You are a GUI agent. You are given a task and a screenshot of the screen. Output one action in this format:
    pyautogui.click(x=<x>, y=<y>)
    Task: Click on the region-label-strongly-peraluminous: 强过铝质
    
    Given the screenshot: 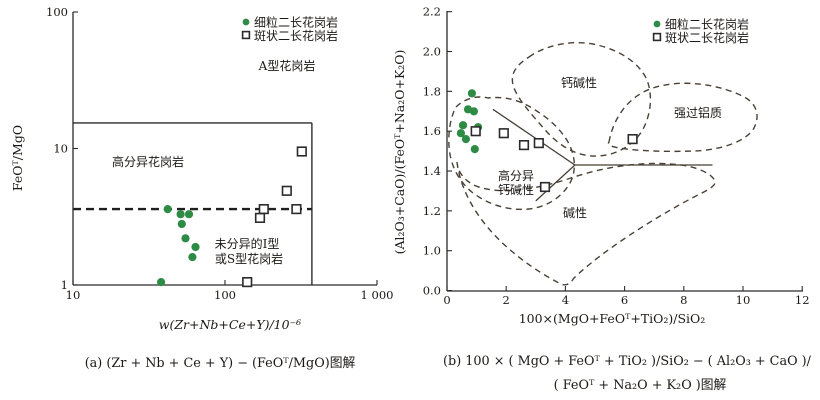 What is the action you would take?
    pyautogui.click(x=698, y=112)
    